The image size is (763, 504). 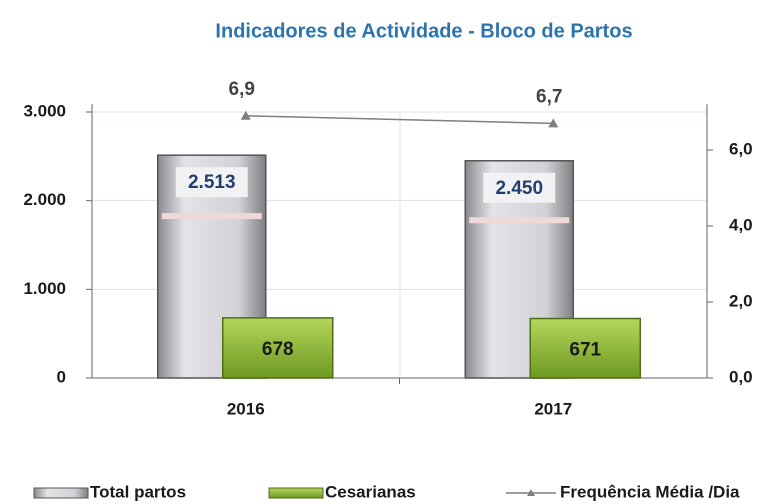 What do you see at coordinates (44, 110) in the screenshot?
I see `y-tick-label: 3.000` at bounding box center [44, 110].